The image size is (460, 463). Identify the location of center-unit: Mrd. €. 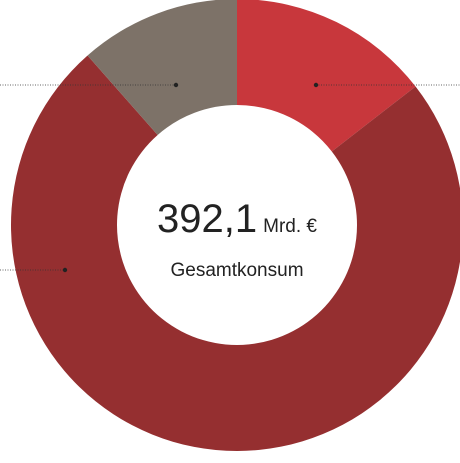
(290, 226).